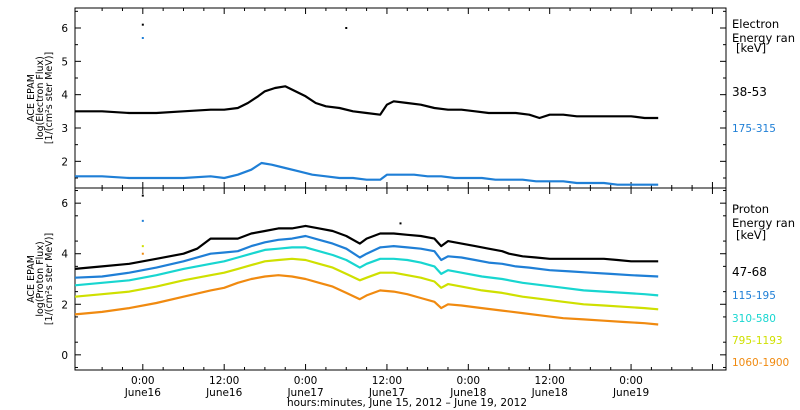 This screenshot has height=410, width=800. Describe the element at coordinates (750, 209) in the screenshot. I see `legend-title-line: Proton` at that location.